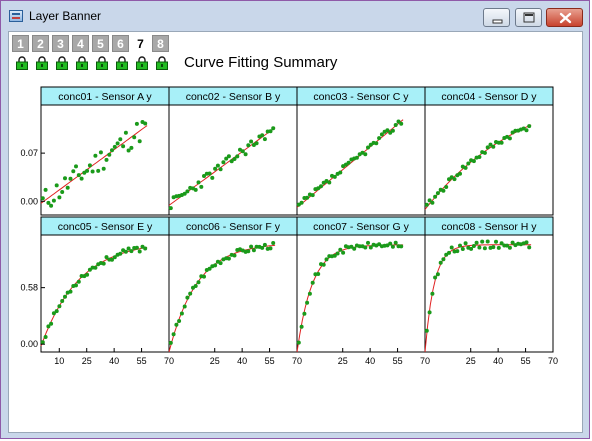  What do you see at coordinates (270, 361) in the screenshot?
I see `x-tick-label: 55` at bounding box center [270, 361].